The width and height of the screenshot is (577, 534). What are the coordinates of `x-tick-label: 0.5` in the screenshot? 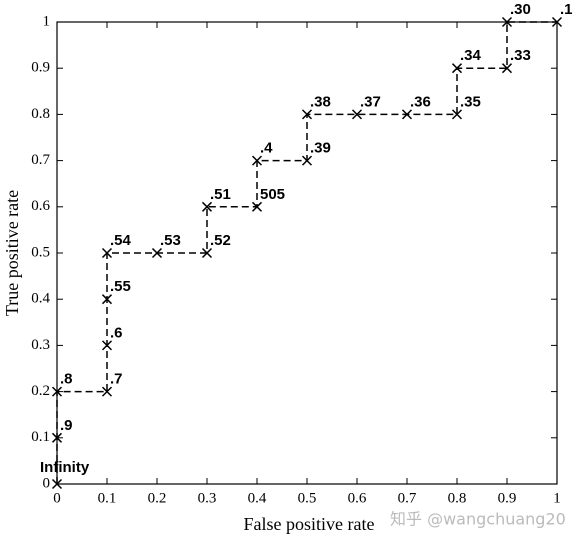 It's located at (307, 498).